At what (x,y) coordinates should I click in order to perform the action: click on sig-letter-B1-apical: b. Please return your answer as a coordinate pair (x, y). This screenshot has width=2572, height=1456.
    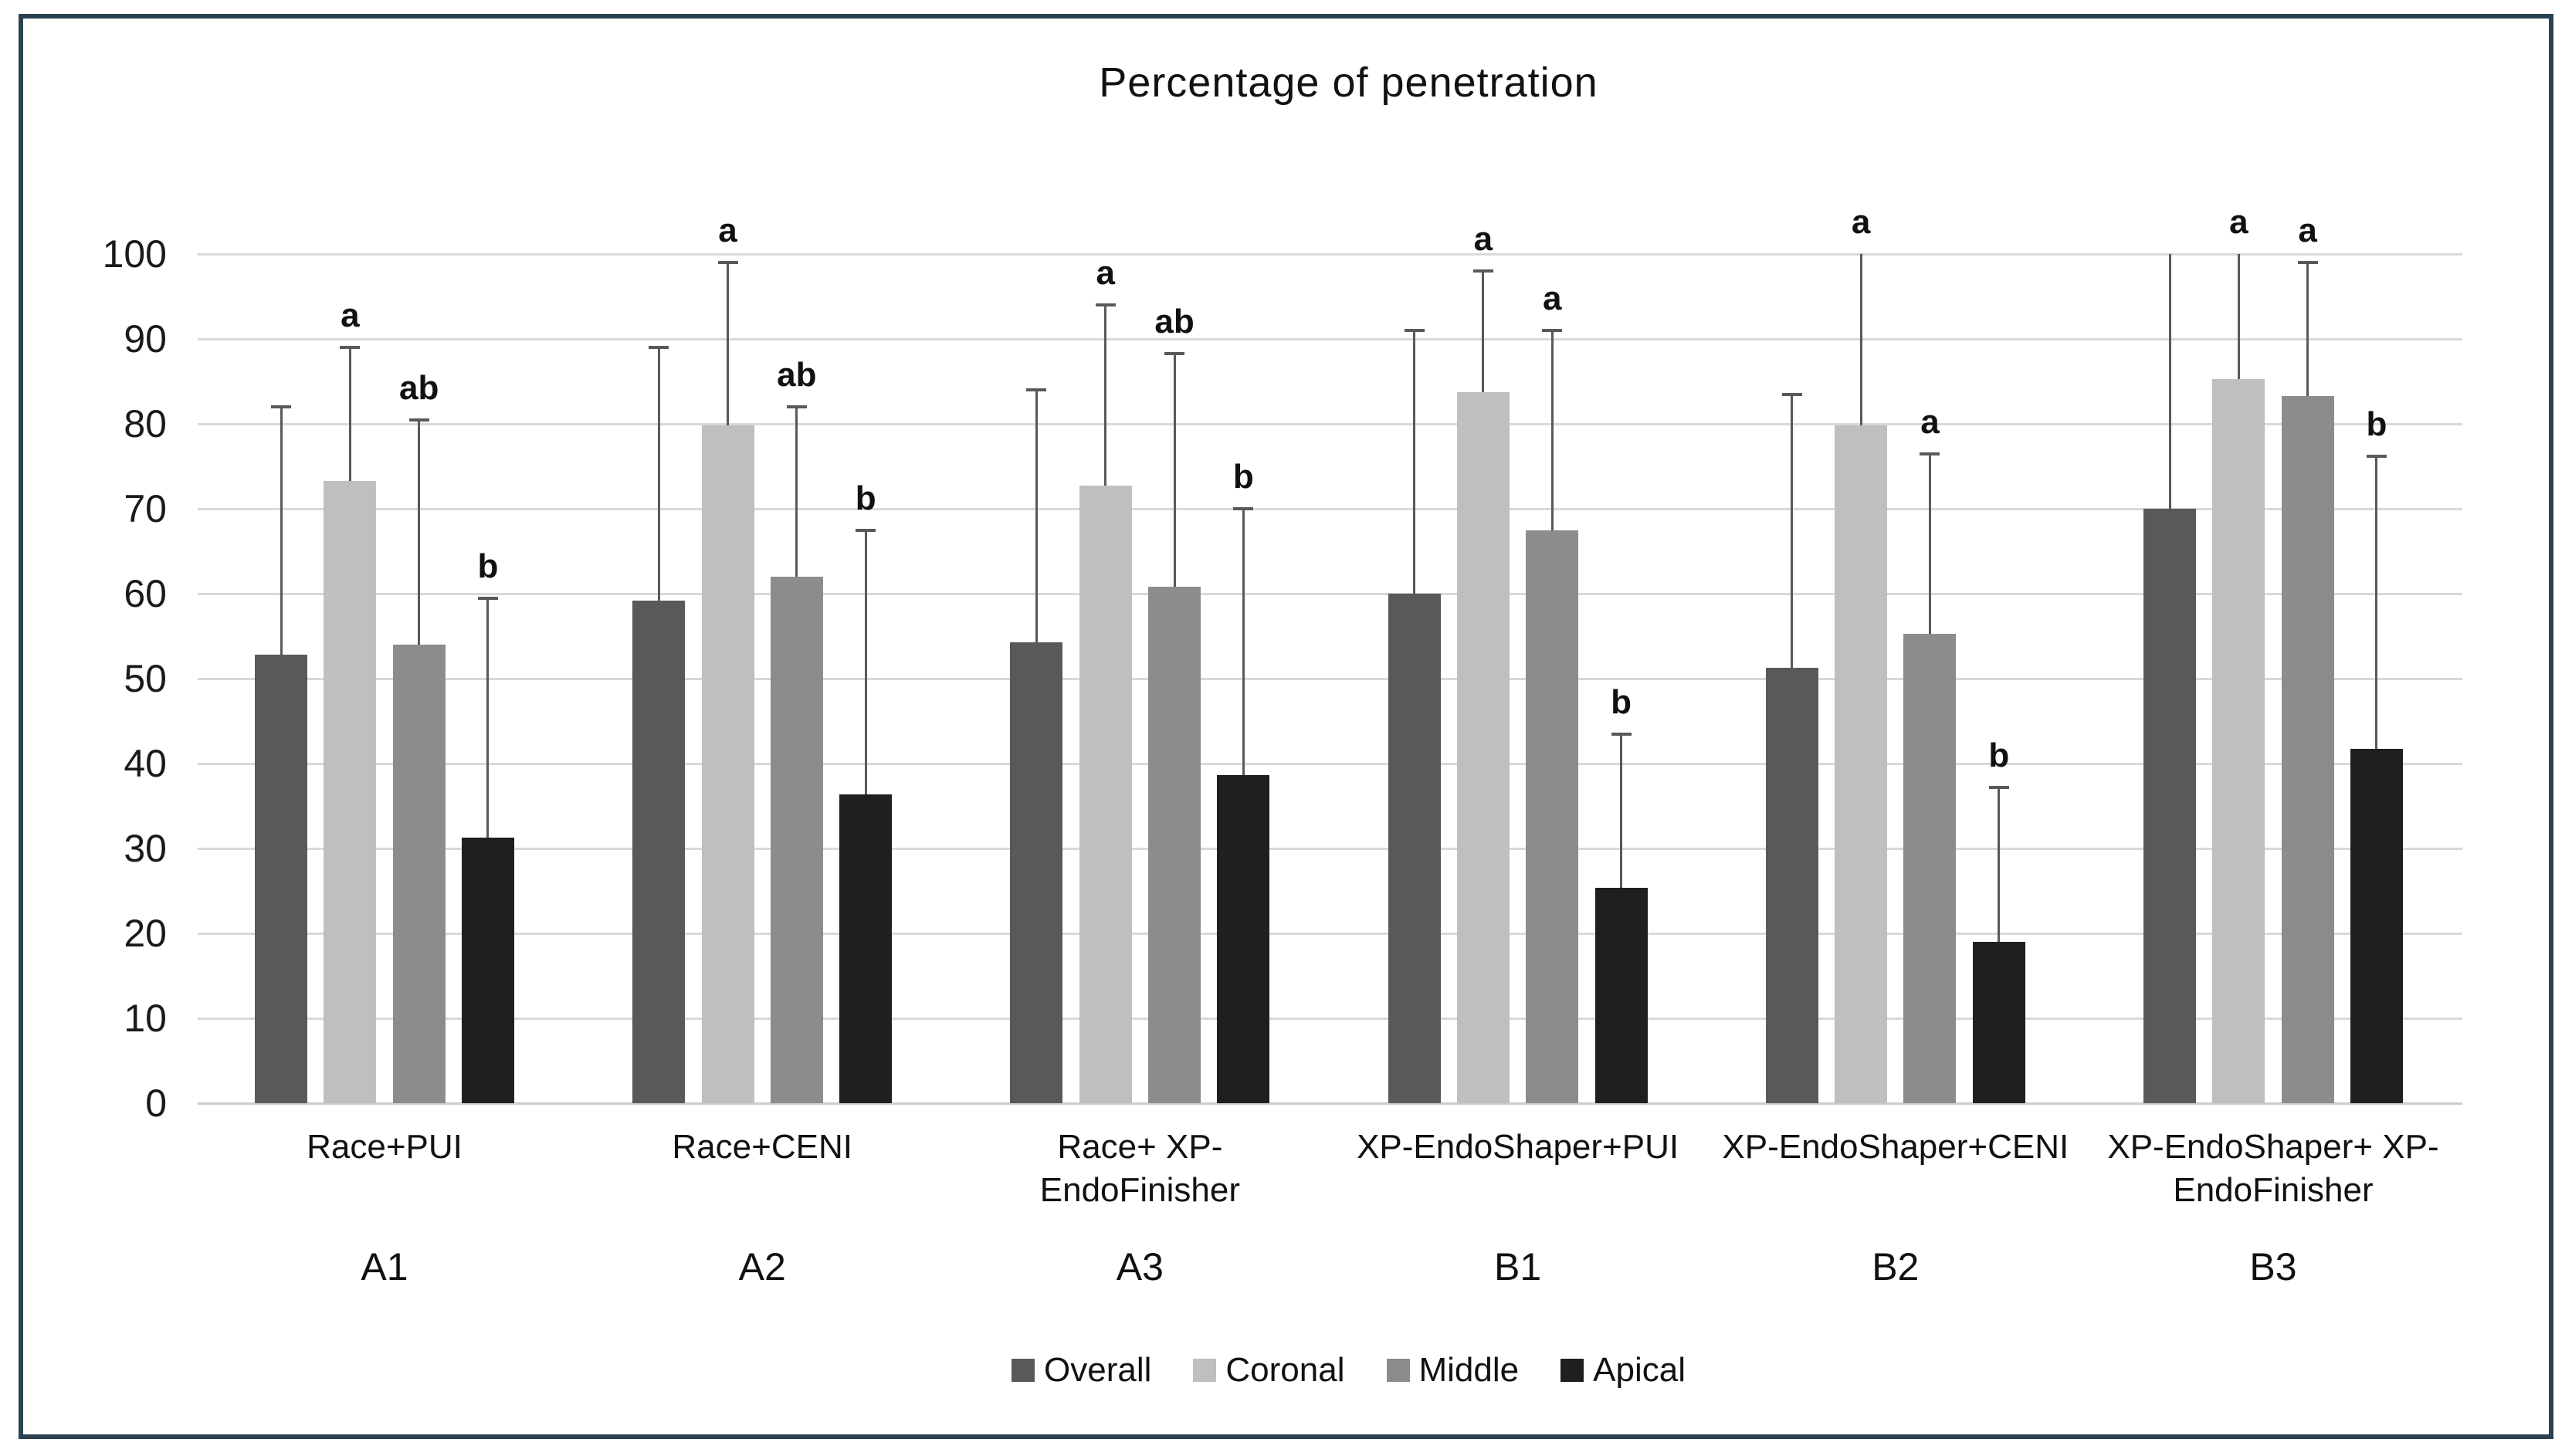
    Looking at the image, I should click on (1622, 702).